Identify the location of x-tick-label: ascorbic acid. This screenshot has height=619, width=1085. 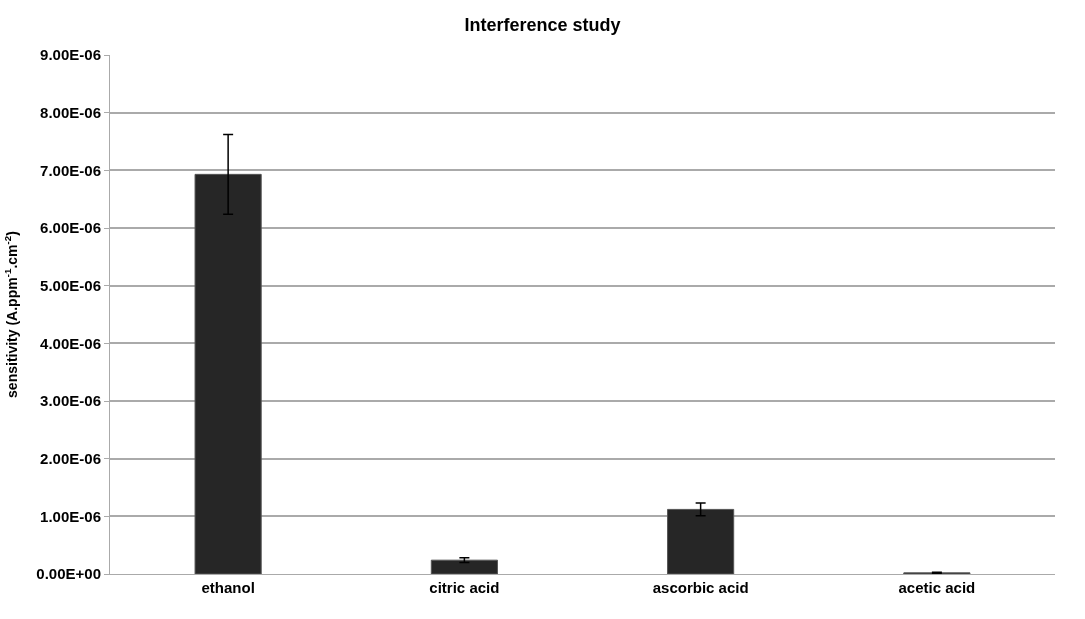
(700, 587).